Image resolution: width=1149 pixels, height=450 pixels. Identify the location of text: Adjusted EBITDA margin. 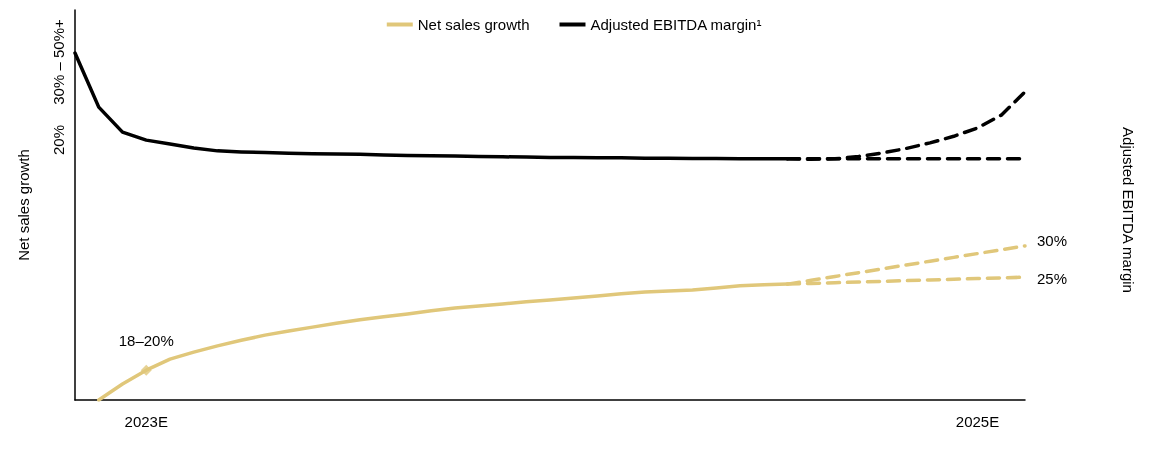
(1128, 210).